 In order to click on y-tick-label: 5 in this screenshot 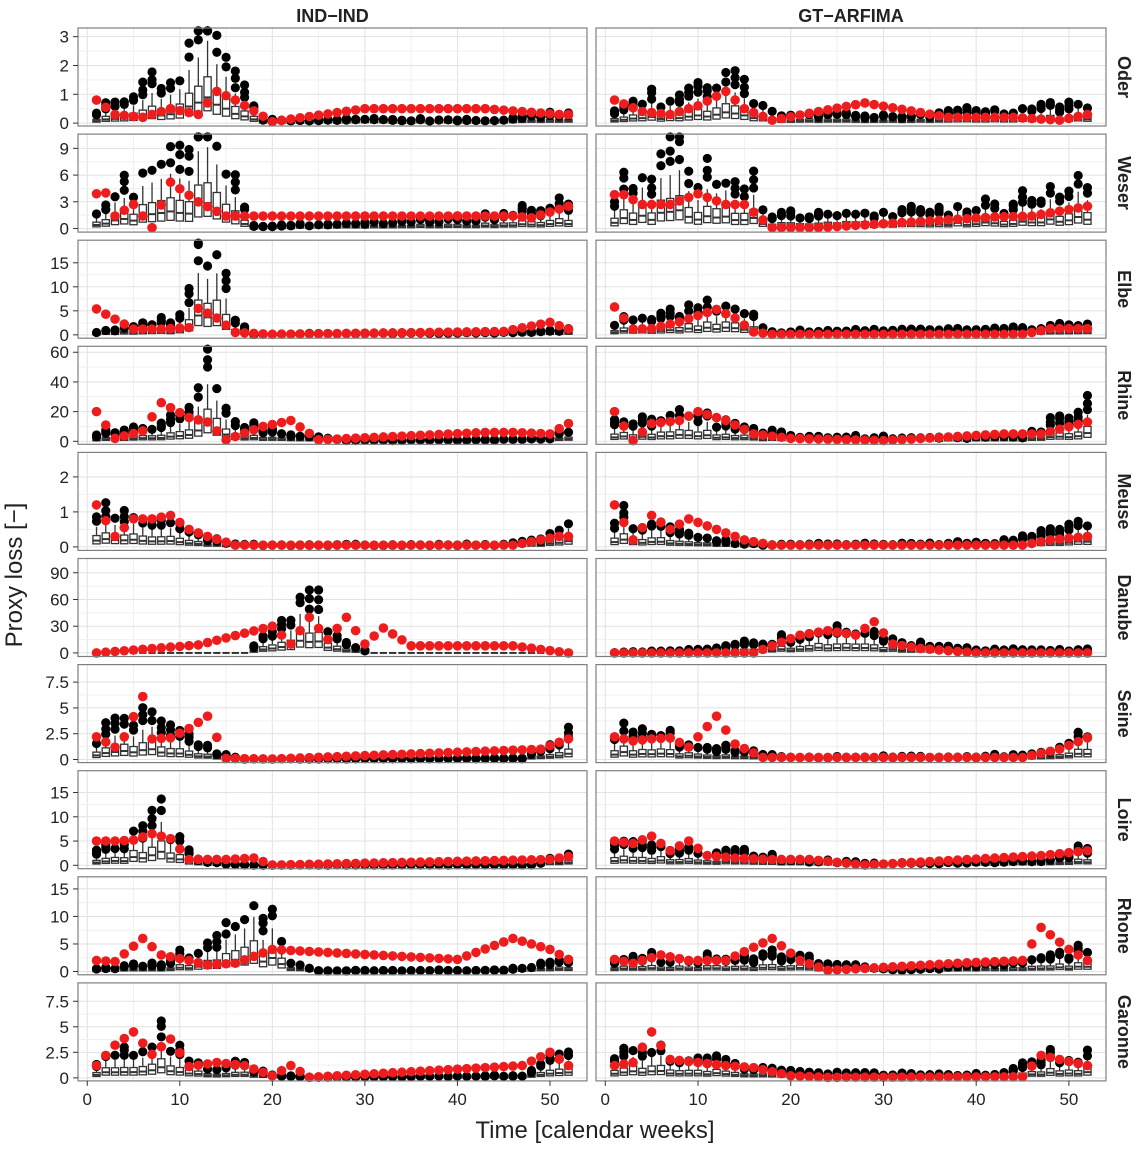, I will do `click(64, 311)`.